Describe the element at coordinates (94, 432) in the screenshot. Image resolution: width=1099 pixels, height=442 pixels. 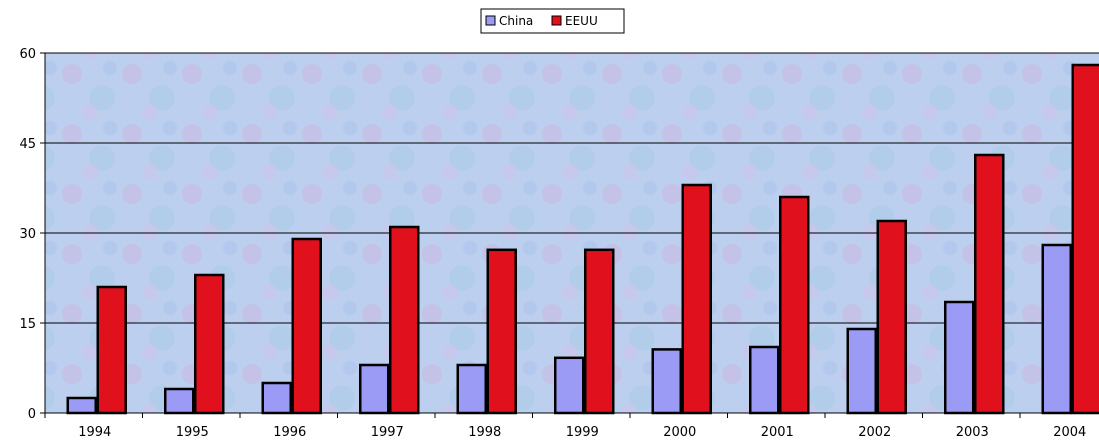
I see `x-tick-label: 1994` at that location.